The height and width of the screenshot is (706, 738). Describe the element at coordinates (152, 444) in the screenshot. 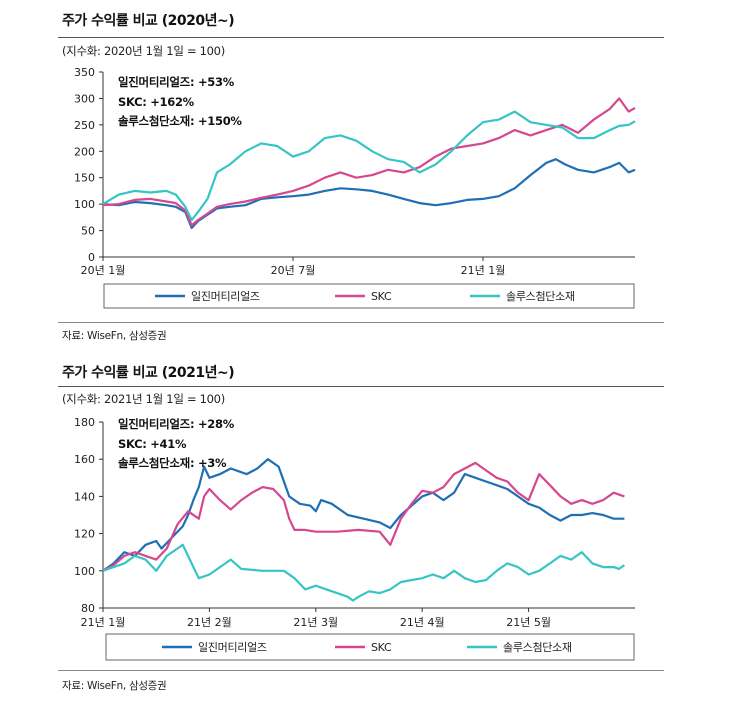

I see `return-annotation: SKC: +41%` at that location.